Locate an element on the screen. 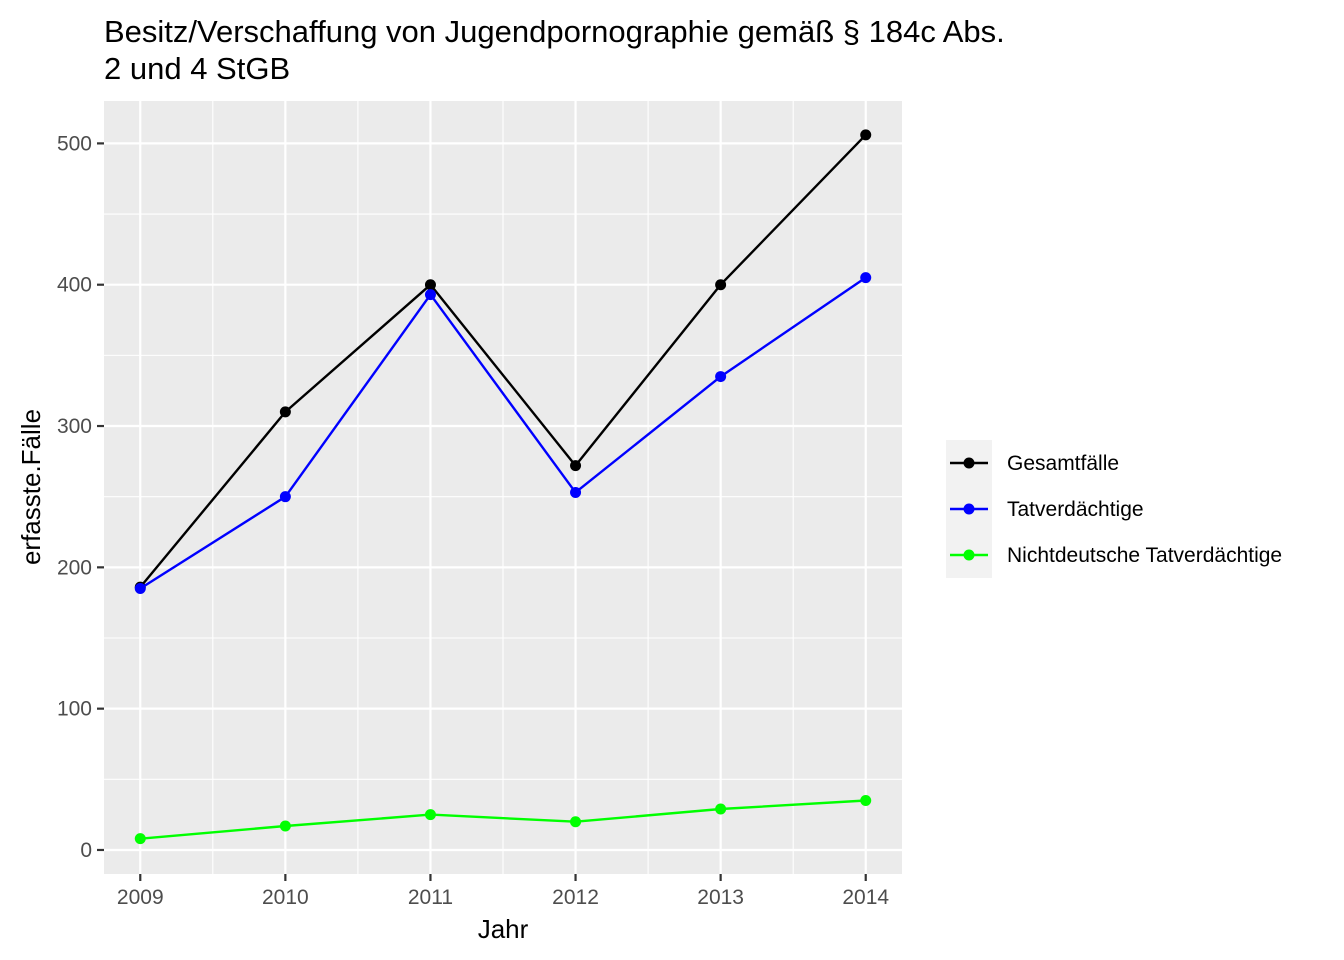 This screenshot has width=1344, height=960. y-tick-label: 0 is located at coordinates (86, 850).